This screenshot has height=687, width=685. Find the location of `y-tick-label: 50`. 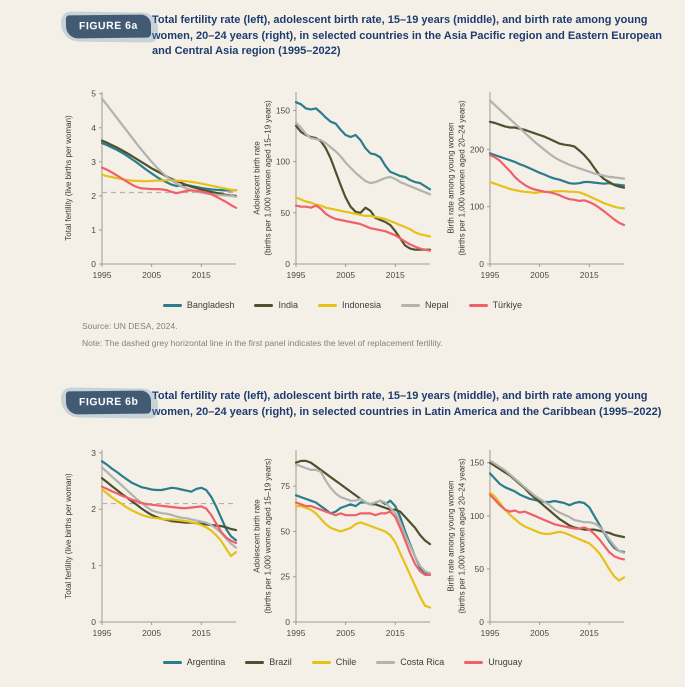

y-tick-label: 50 is located at coordinates (286, 213).